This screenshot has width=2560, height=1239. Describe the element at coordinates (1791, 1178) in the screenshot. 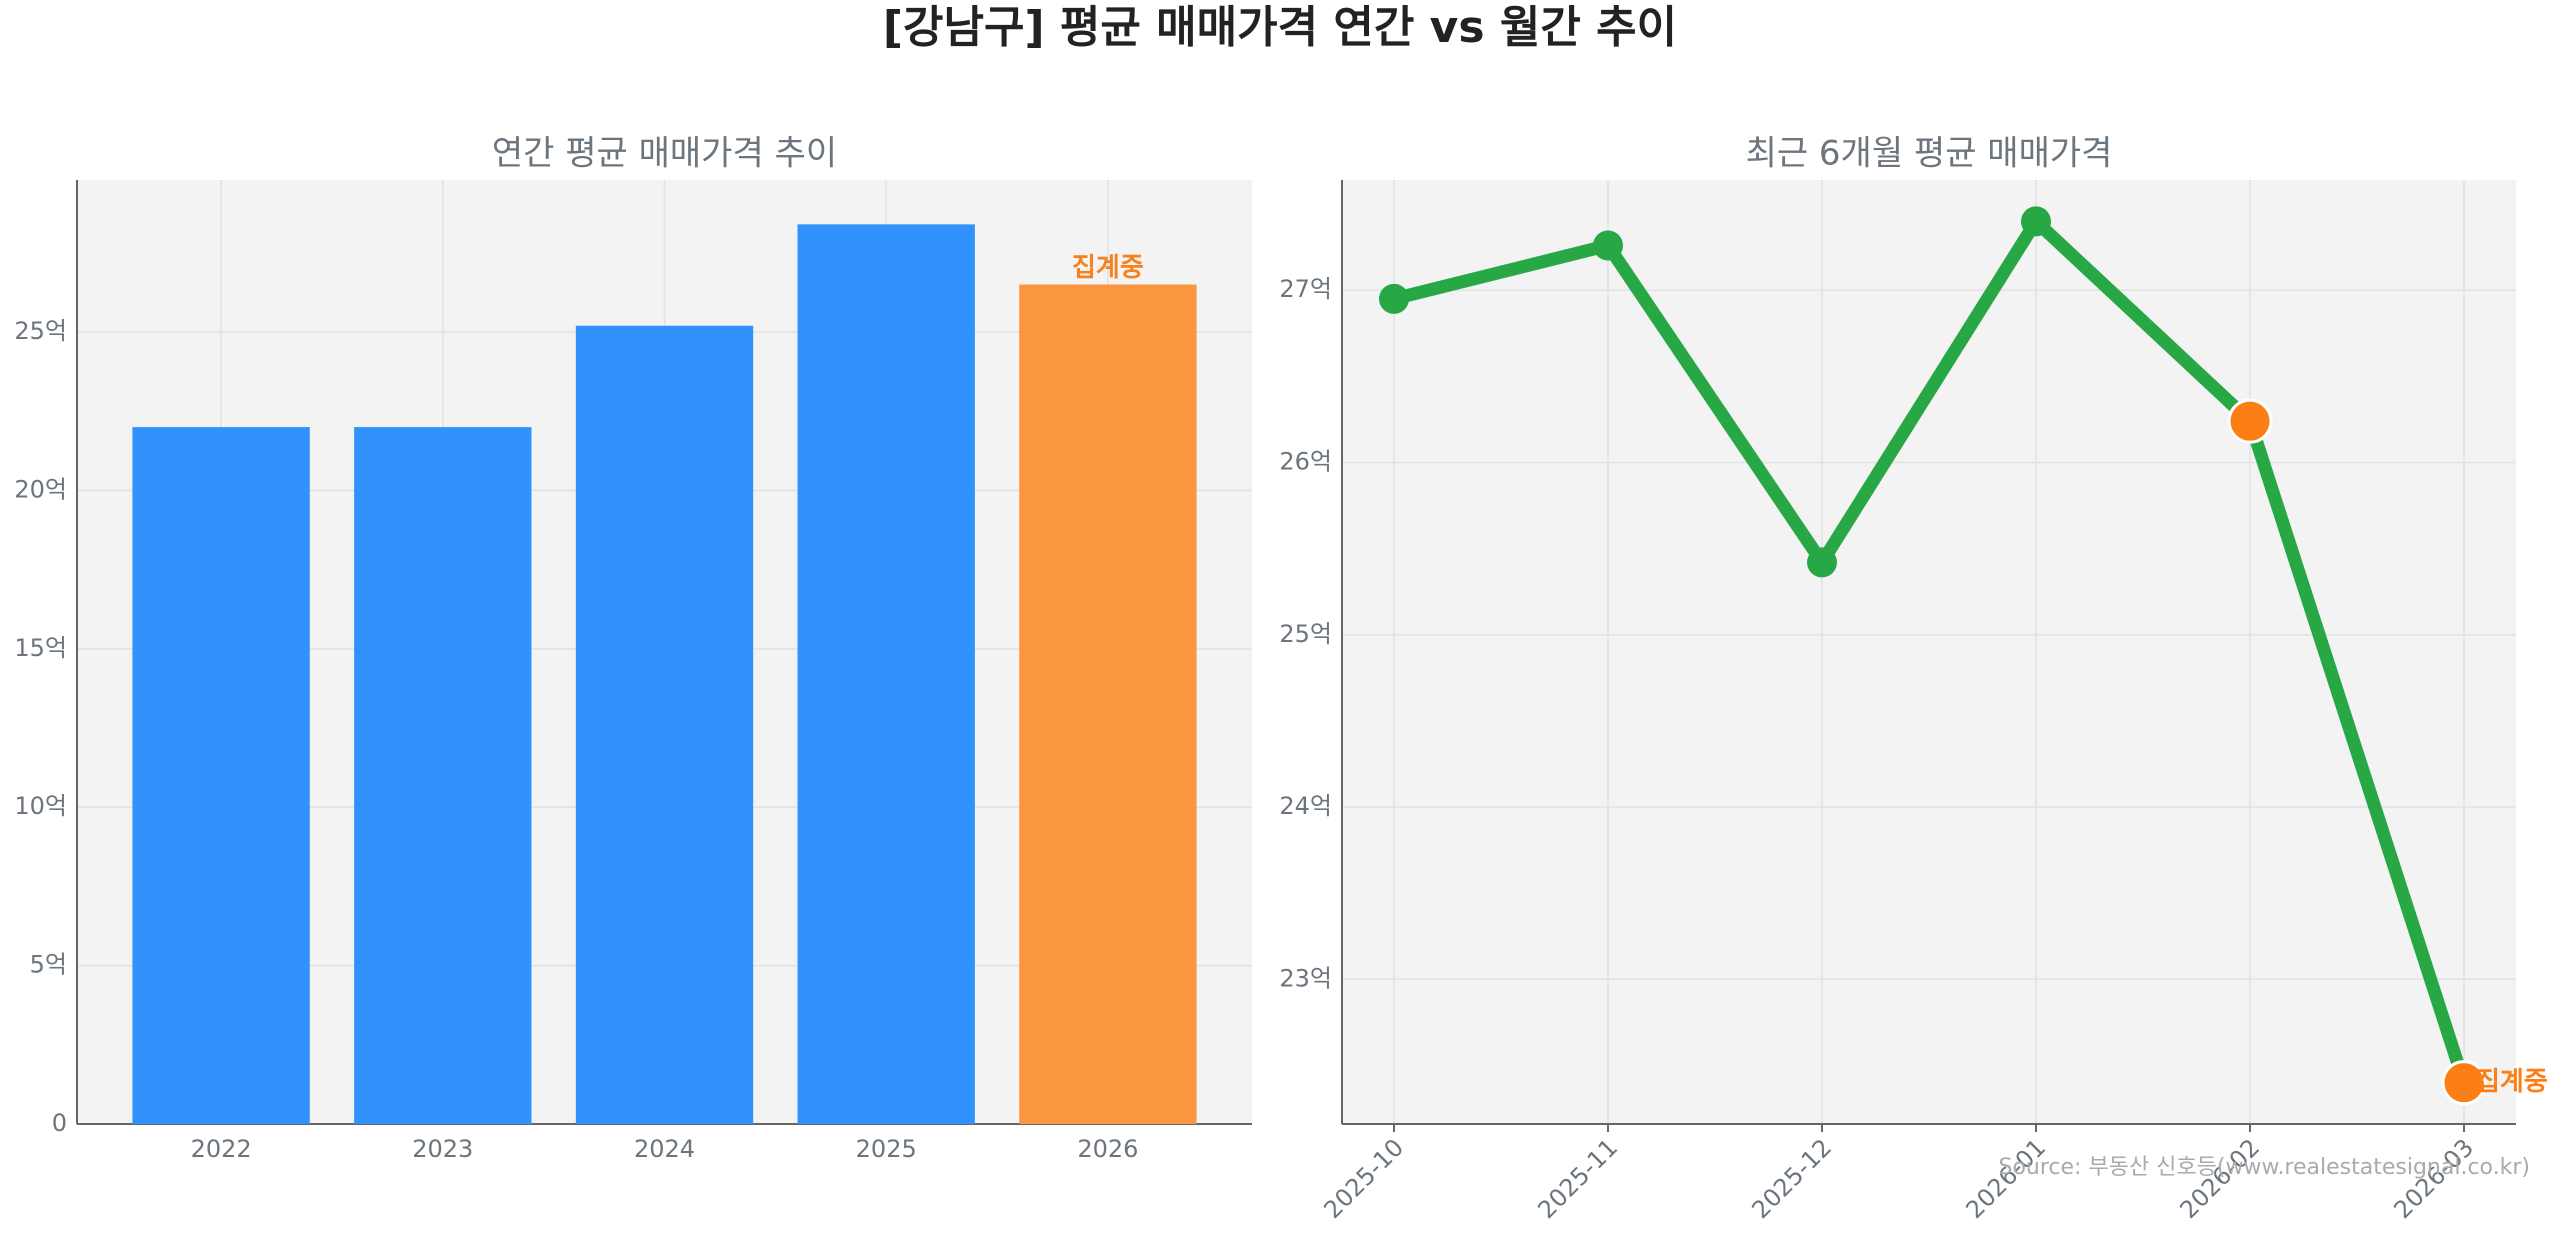

I see `x-tick-label: 2025-12` at that location.